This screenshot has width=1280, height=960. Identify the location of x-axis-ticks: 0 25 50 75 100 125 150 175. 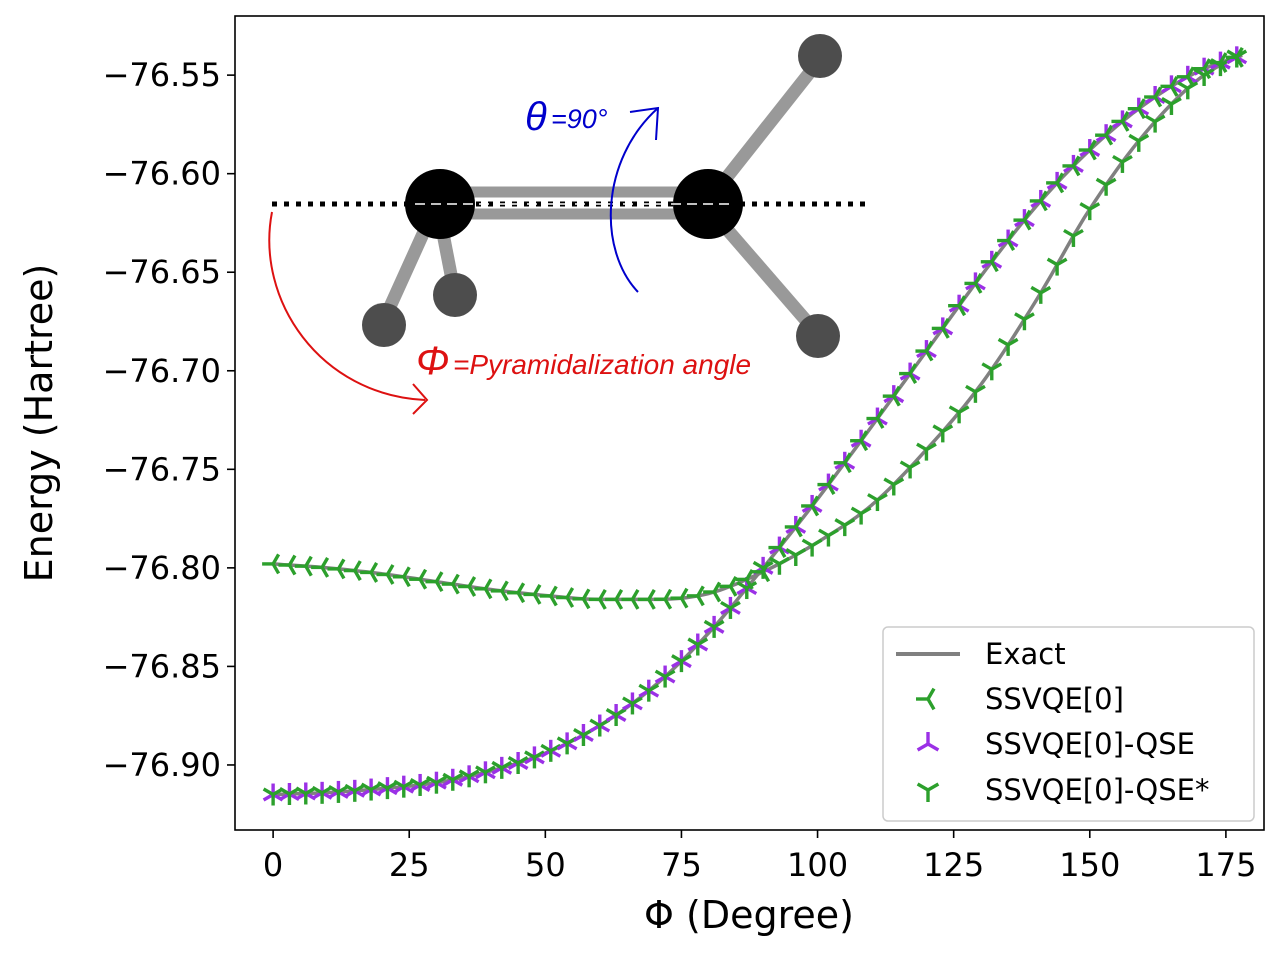
(759, 857).